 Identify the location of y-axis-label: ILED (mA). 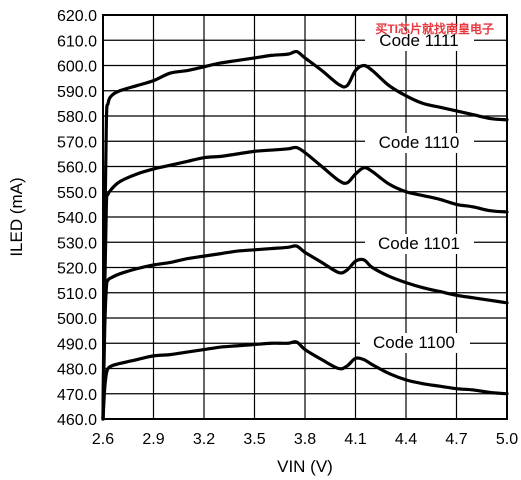
(16, 216).